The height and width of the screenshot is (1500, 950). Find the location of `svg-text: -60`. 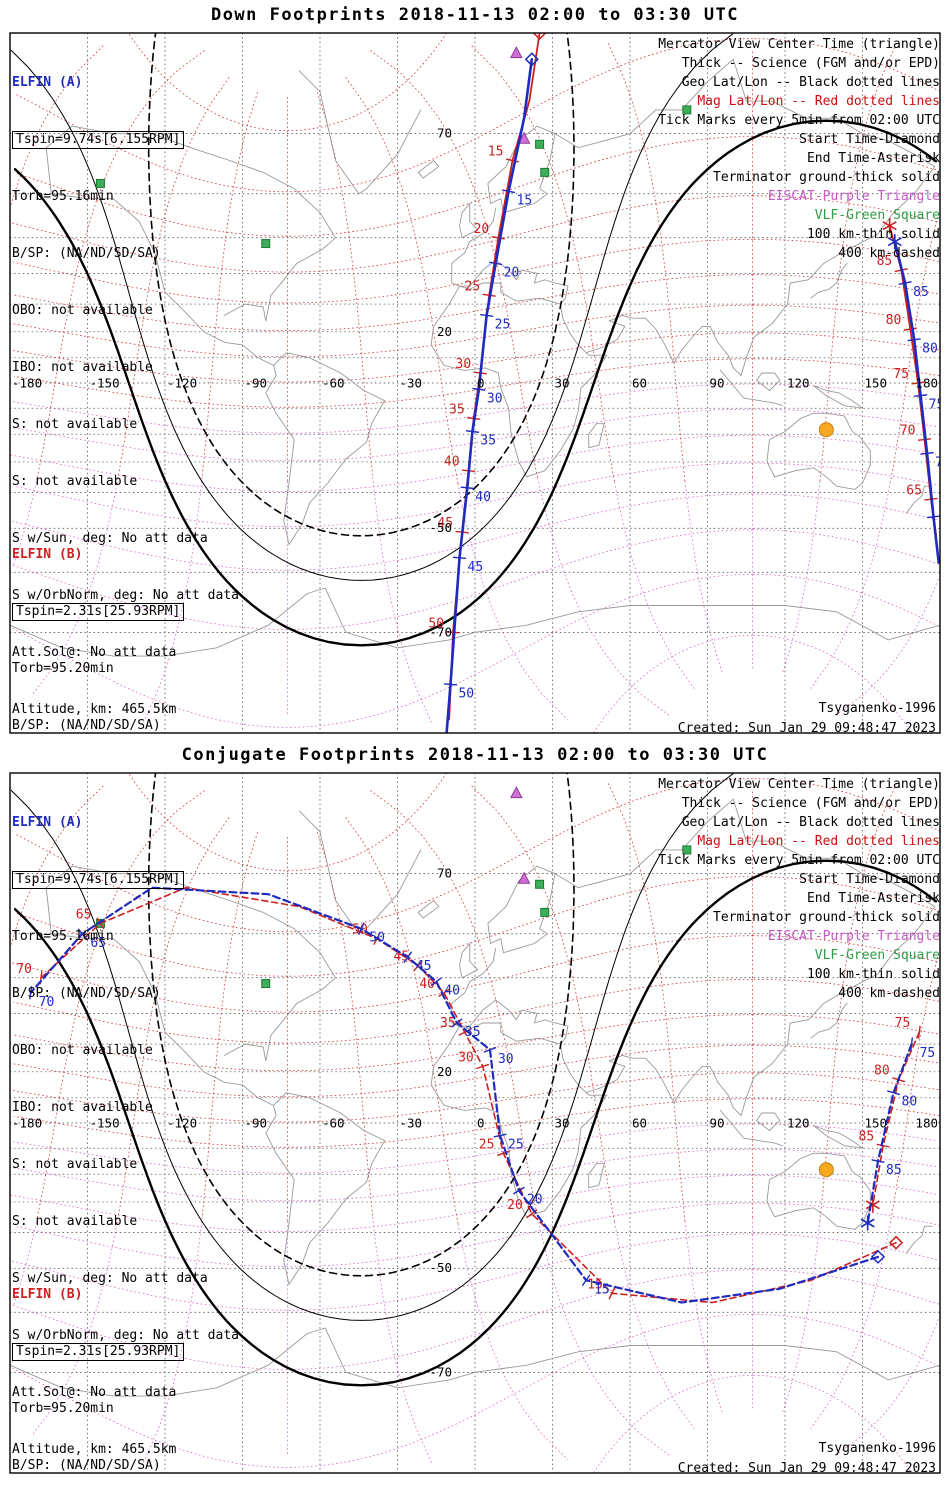

svg-text: -60 is located at coordinates (333, 383).